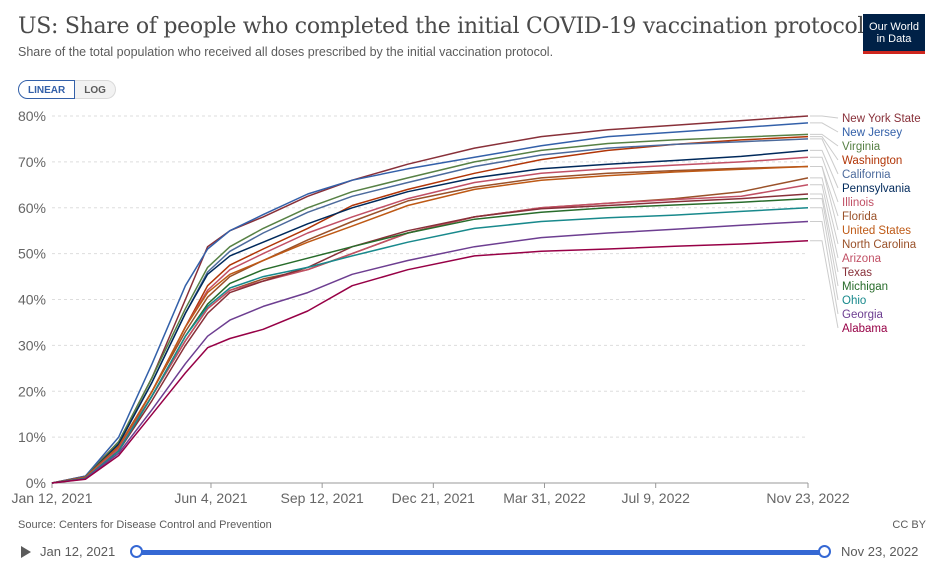 This screenshot has width=943, height=567. What do you see at coordinates (894, 27) in the screenshot?
I see `logo-line-1: Our World` at bounding box center [894, 27].